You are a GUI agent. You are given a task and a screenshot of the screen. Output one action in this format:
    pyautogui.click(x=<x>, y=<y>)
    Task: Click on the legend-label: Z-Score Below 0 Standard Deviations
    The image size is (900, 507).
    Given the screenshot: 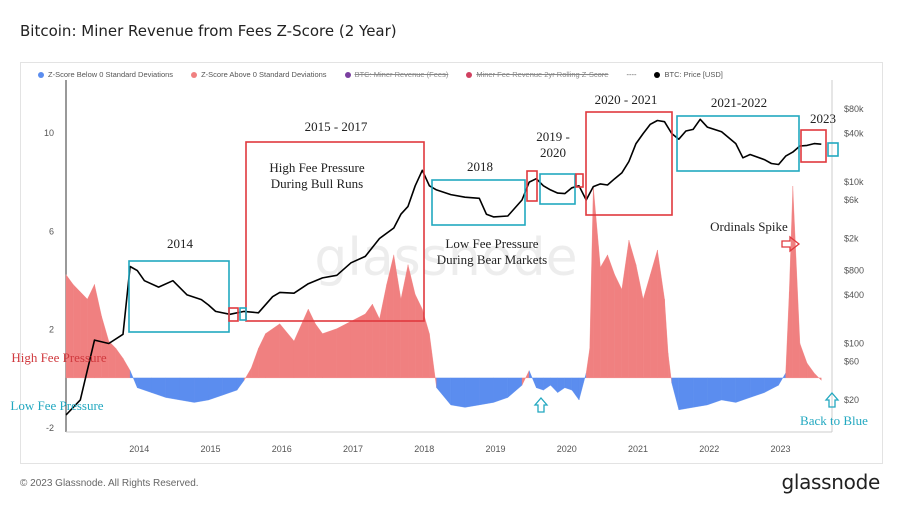 What is the action you would take?
    pyautogui.click(x=111, y=74)
    